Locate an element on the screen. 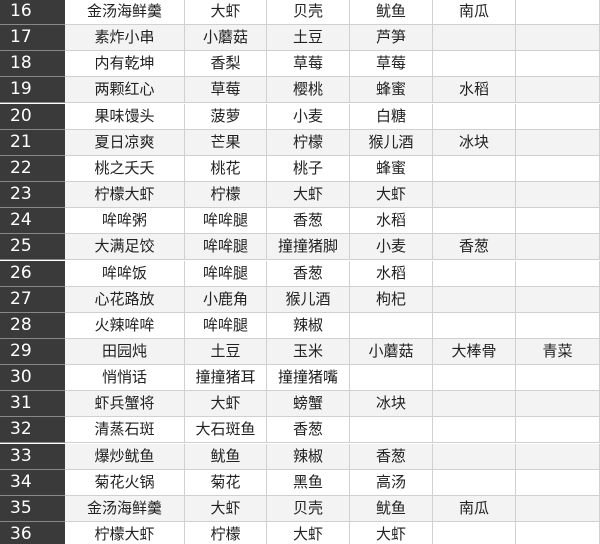 The image size is (600, 544). row-number: 31 is located at coordinates (32, 404).